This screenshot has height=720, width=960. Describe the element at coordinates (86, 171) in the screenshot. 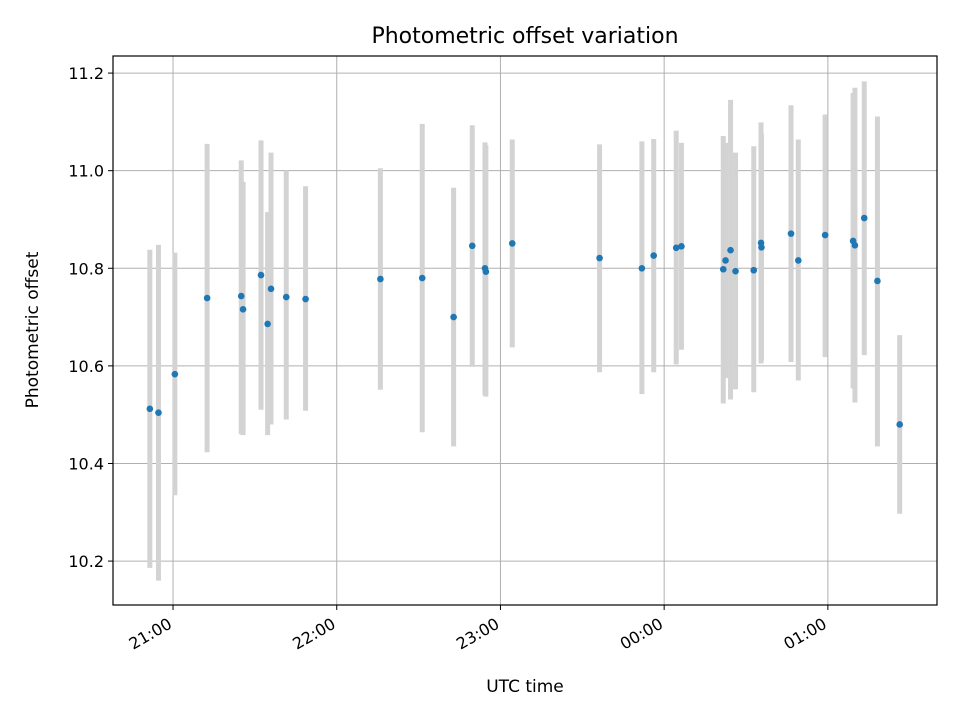

I see `y-tick-label: 11.0` at that location.